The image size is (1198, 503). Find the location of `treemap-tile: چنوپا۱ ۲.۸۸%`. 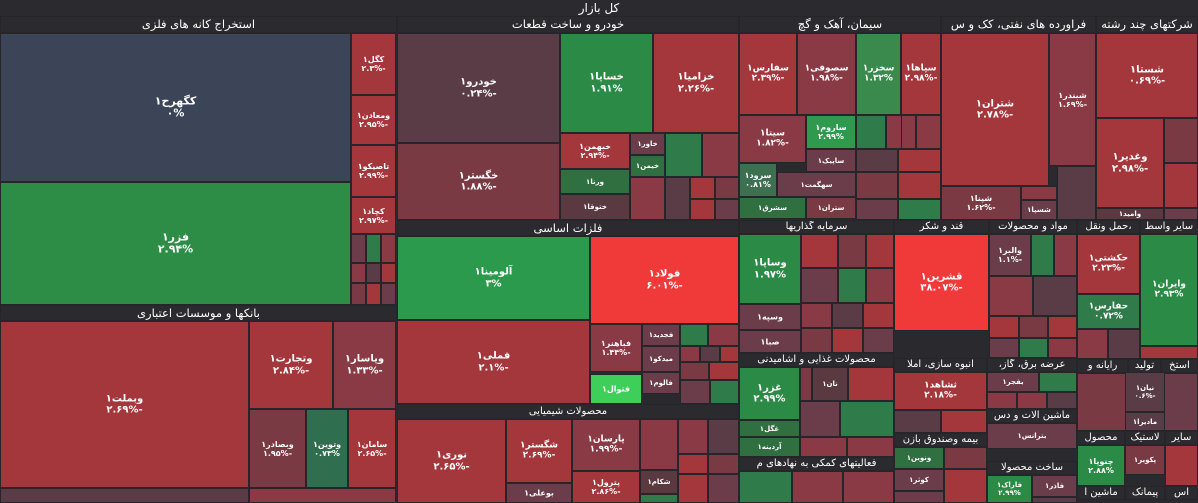

treemap-tile: چنوپا۱ ۲.۸۸% is located at coordinates (1101, 465).